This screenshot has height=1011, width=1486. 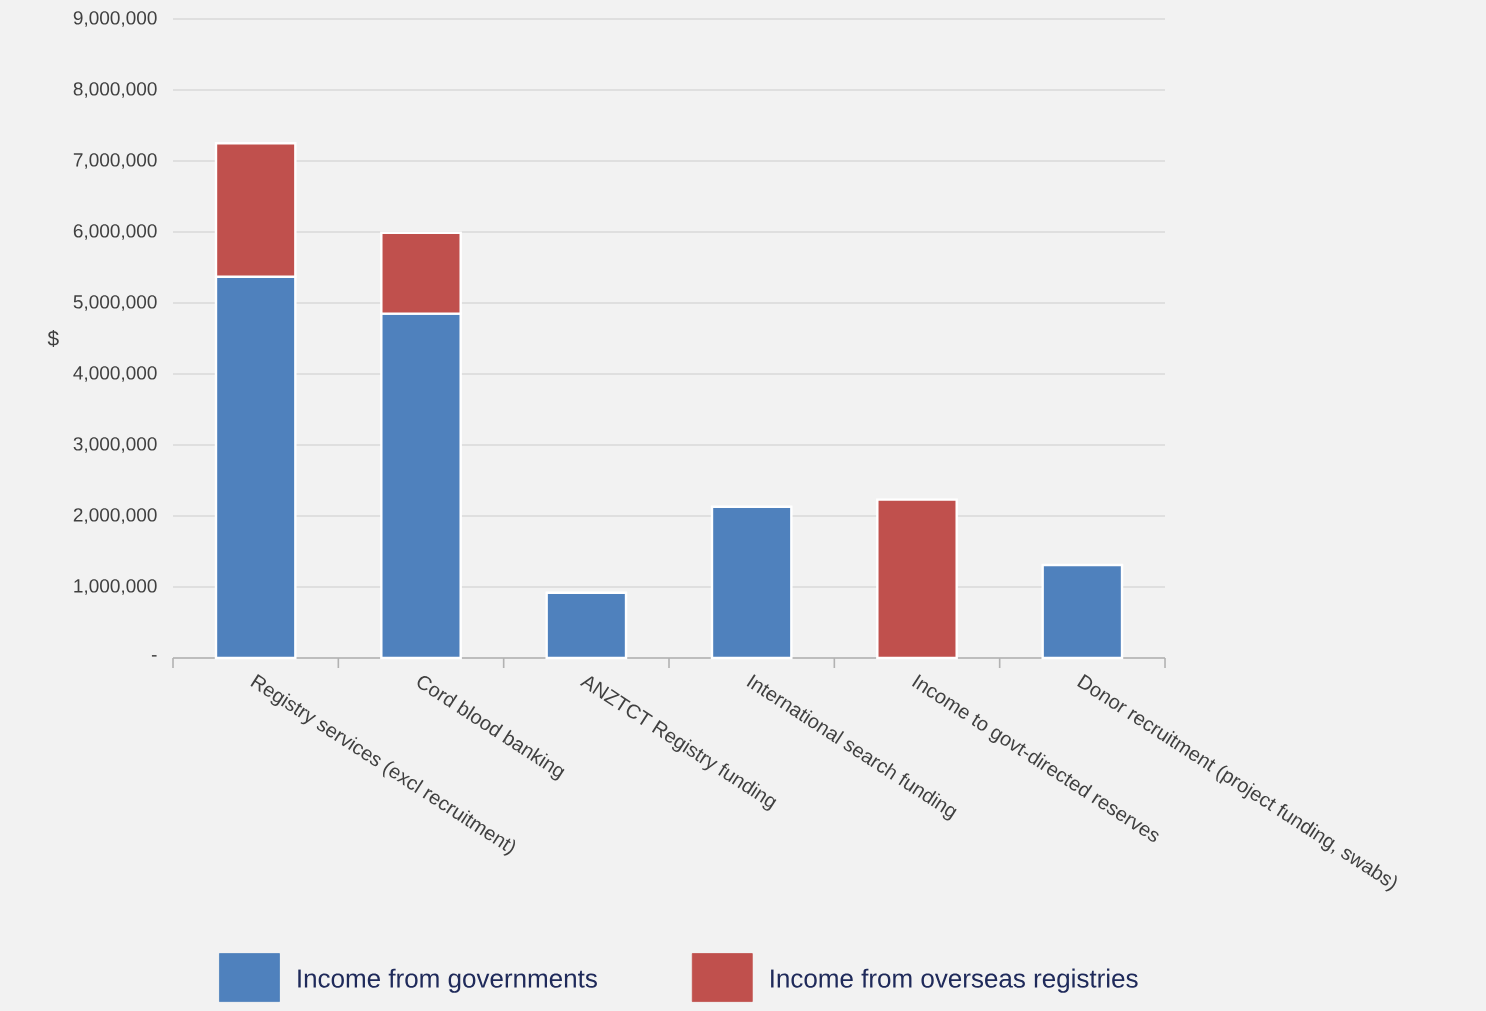 What do you see at coordinates (115, 587) in the screenshot?
I see `y-tick-label: 1,000,000` at bounding box center [115, 587].